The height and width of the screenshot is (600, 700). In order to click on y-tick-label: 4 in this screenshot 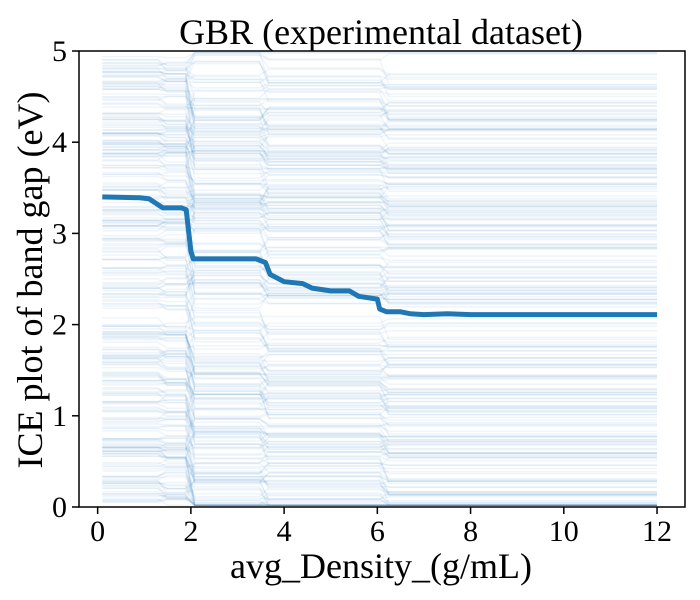, I will do `click(59, 142)`.